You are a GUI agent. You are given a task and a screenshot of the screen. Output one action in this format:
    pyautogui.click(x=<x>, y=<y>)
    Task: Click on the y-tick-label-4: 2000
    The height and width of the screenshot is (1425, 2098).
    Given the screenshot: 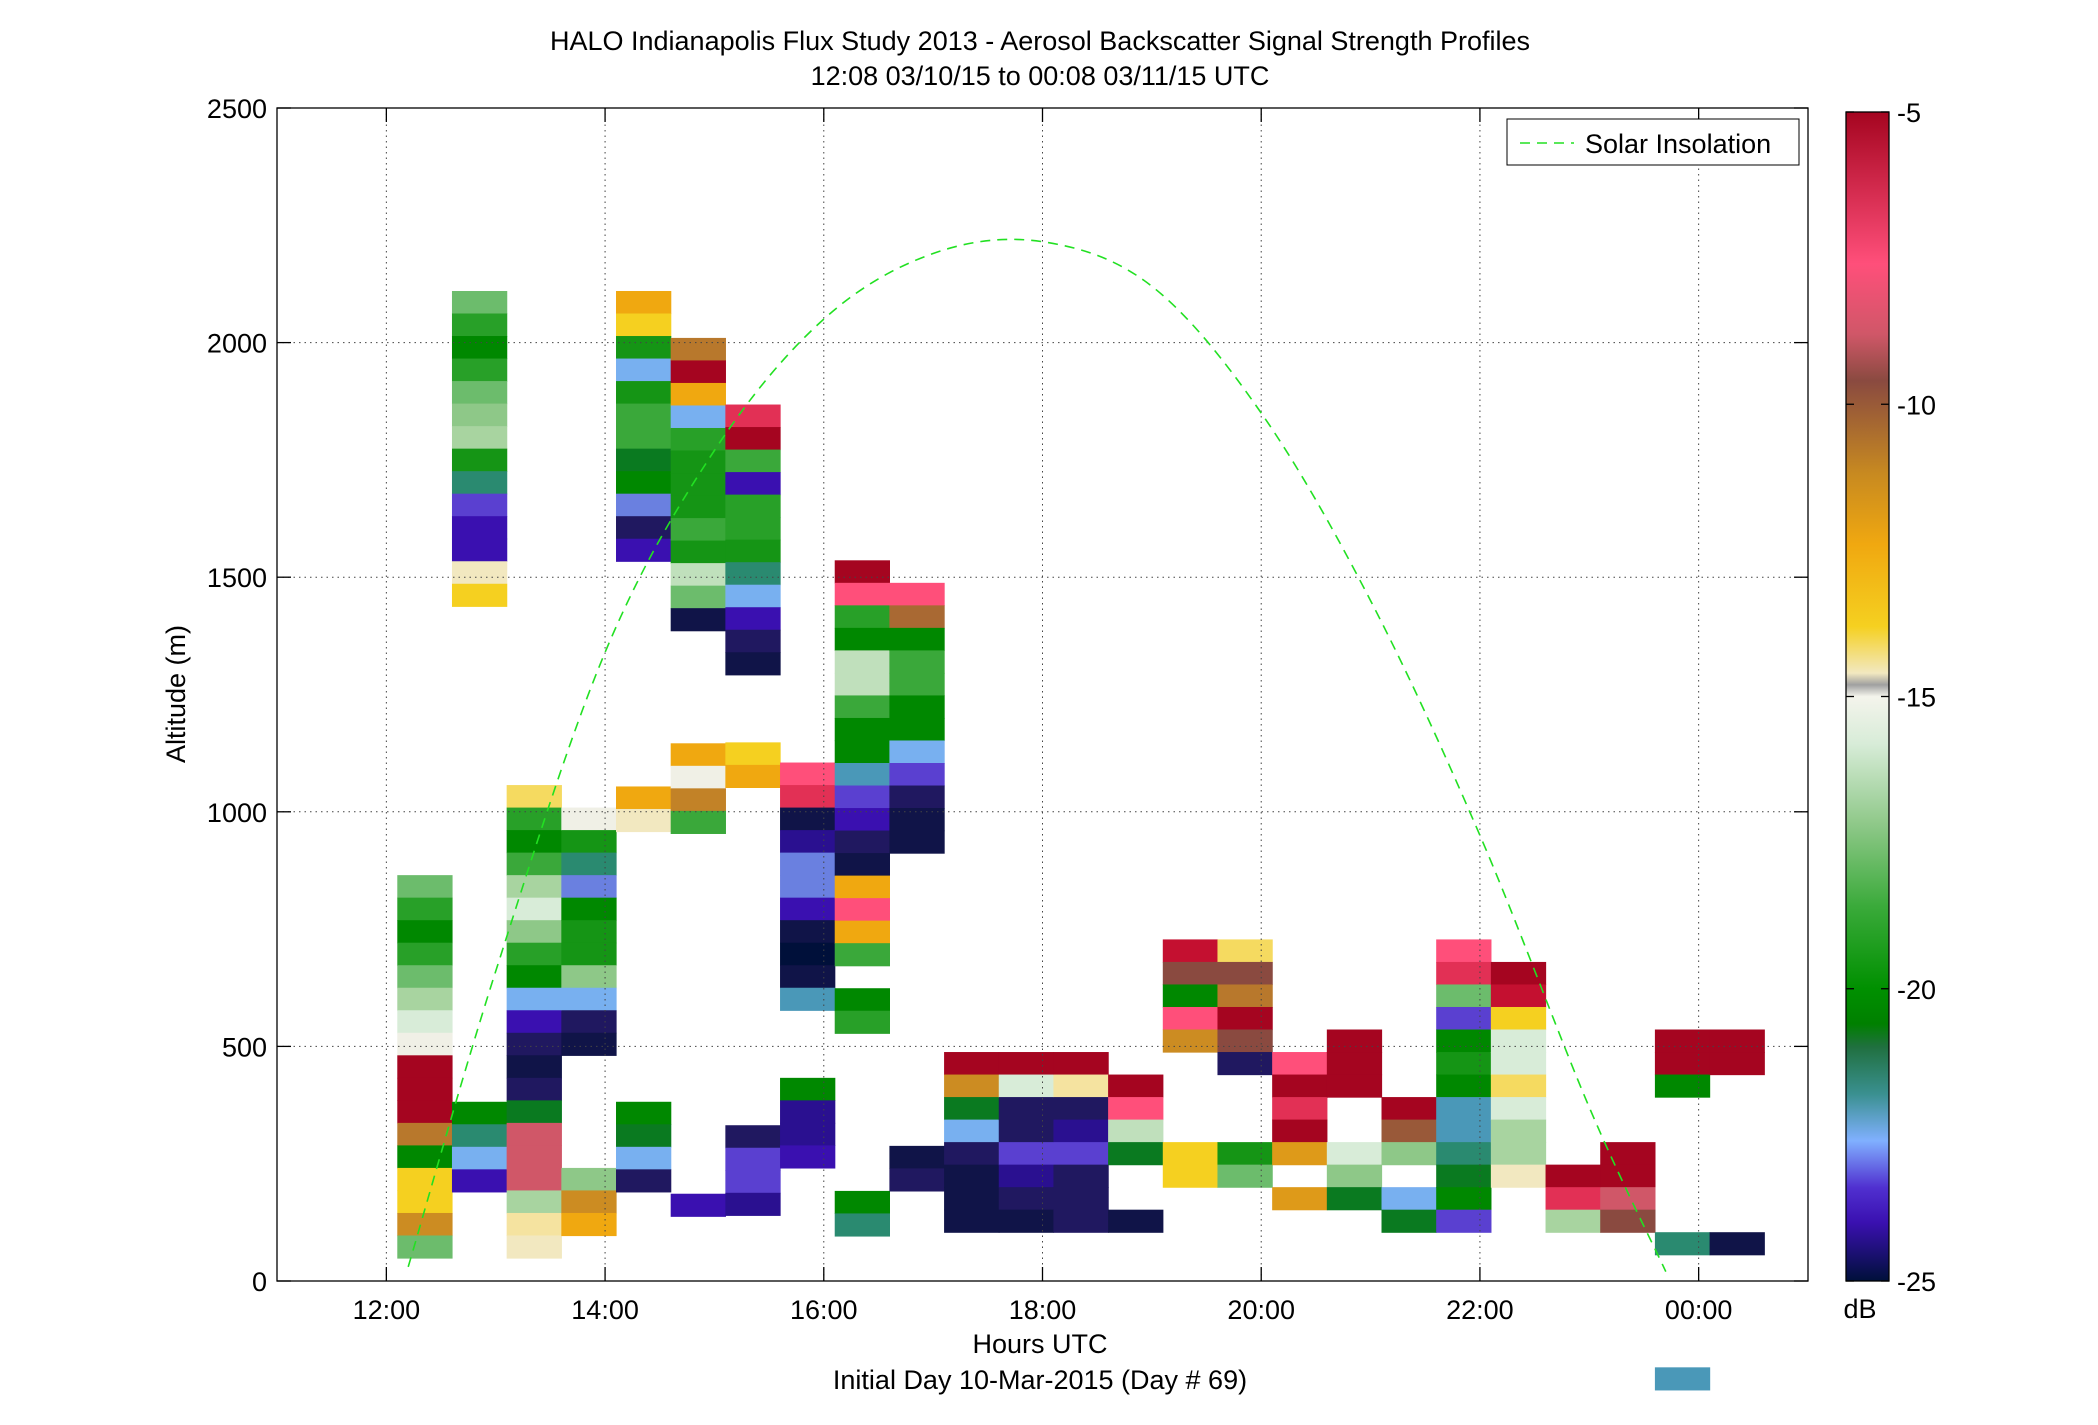 What is the action you would take?
    pyautogui.click(x=237, y=344)
    